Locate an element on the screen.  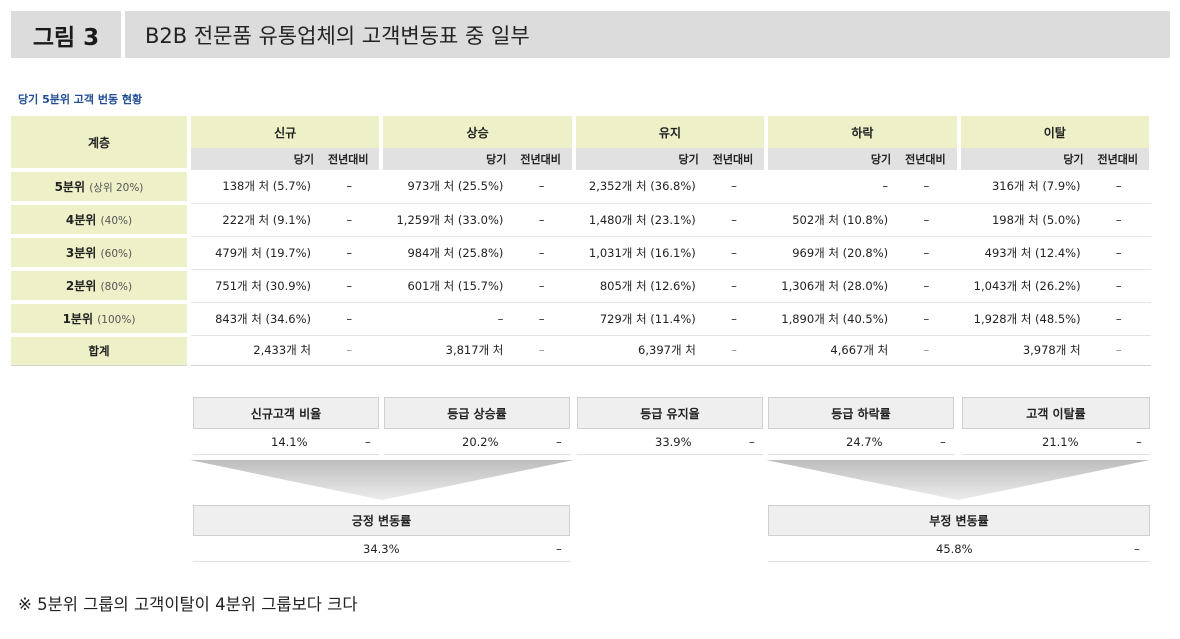
cell-value: 1,890개 처 (40.5%) is located at coordinates (830, 319).